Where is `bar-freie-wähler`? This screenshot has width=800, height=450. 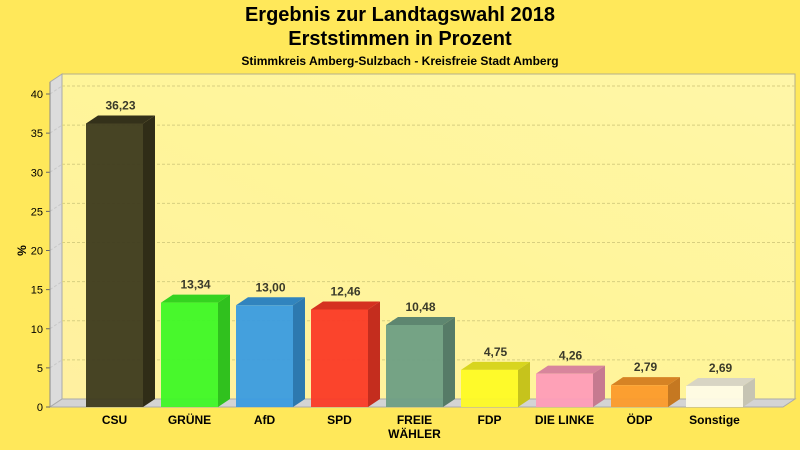 bar-freie-wähler is located at coordinates (420, 361).